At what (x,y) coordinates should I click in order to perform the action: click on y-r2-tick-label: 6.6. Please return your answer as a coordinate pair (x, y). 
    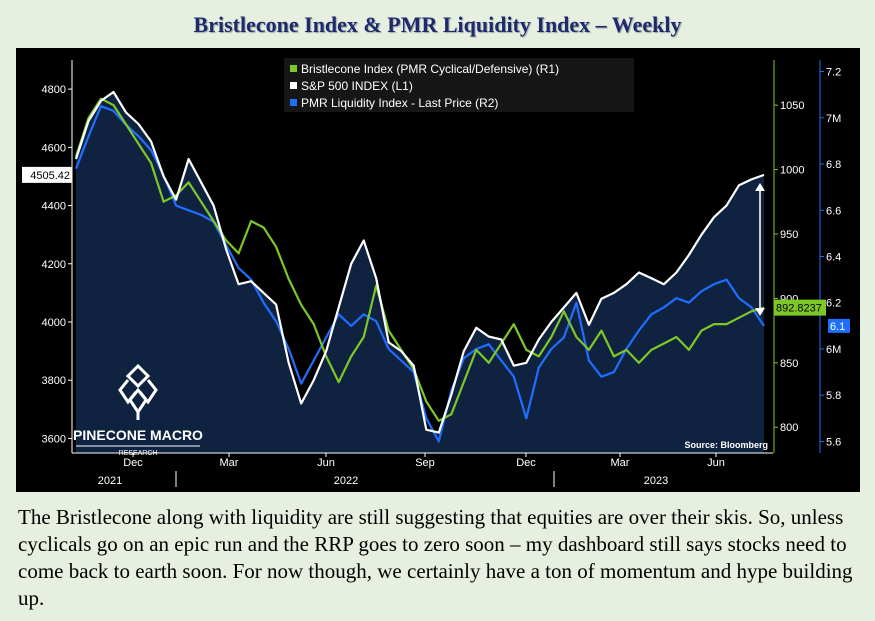
    Looking at the image, I should click on (833, 211).